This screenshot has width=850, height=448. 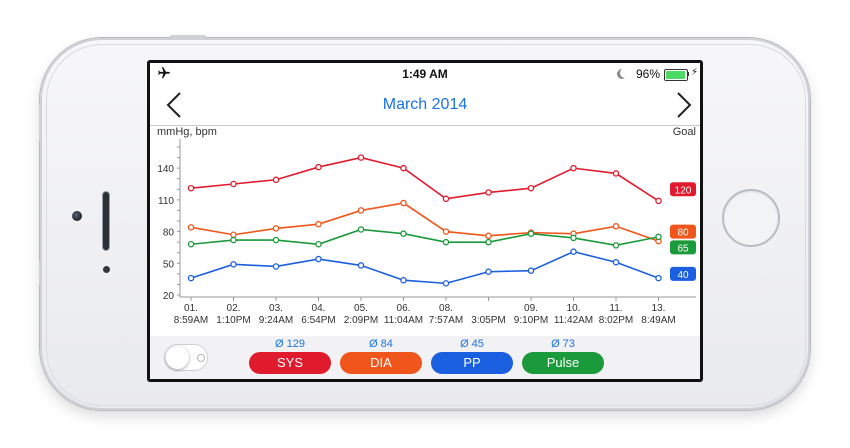 I want to click on status-time: 1:49 AM, so click(x=425, y=74).